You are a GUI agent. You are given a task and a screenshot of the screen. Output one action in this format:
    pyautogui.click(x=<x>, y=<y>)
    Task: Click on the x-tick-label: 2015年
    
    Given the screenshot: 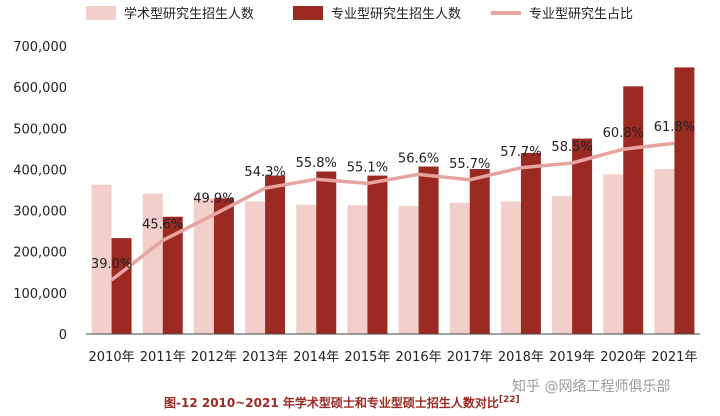 What is the action you would take?
    pyautogui.click(x=367, y=357)
    